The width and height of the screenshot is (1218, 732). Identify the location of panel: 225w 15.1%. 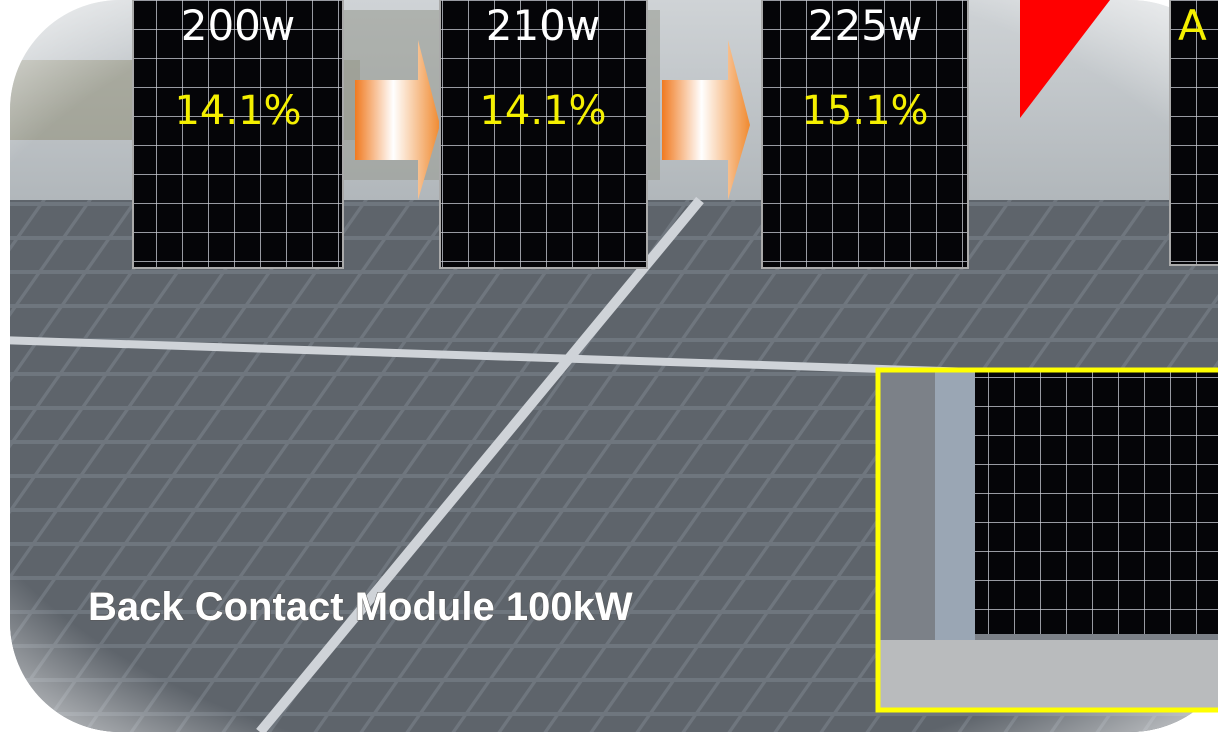
(865, 134).